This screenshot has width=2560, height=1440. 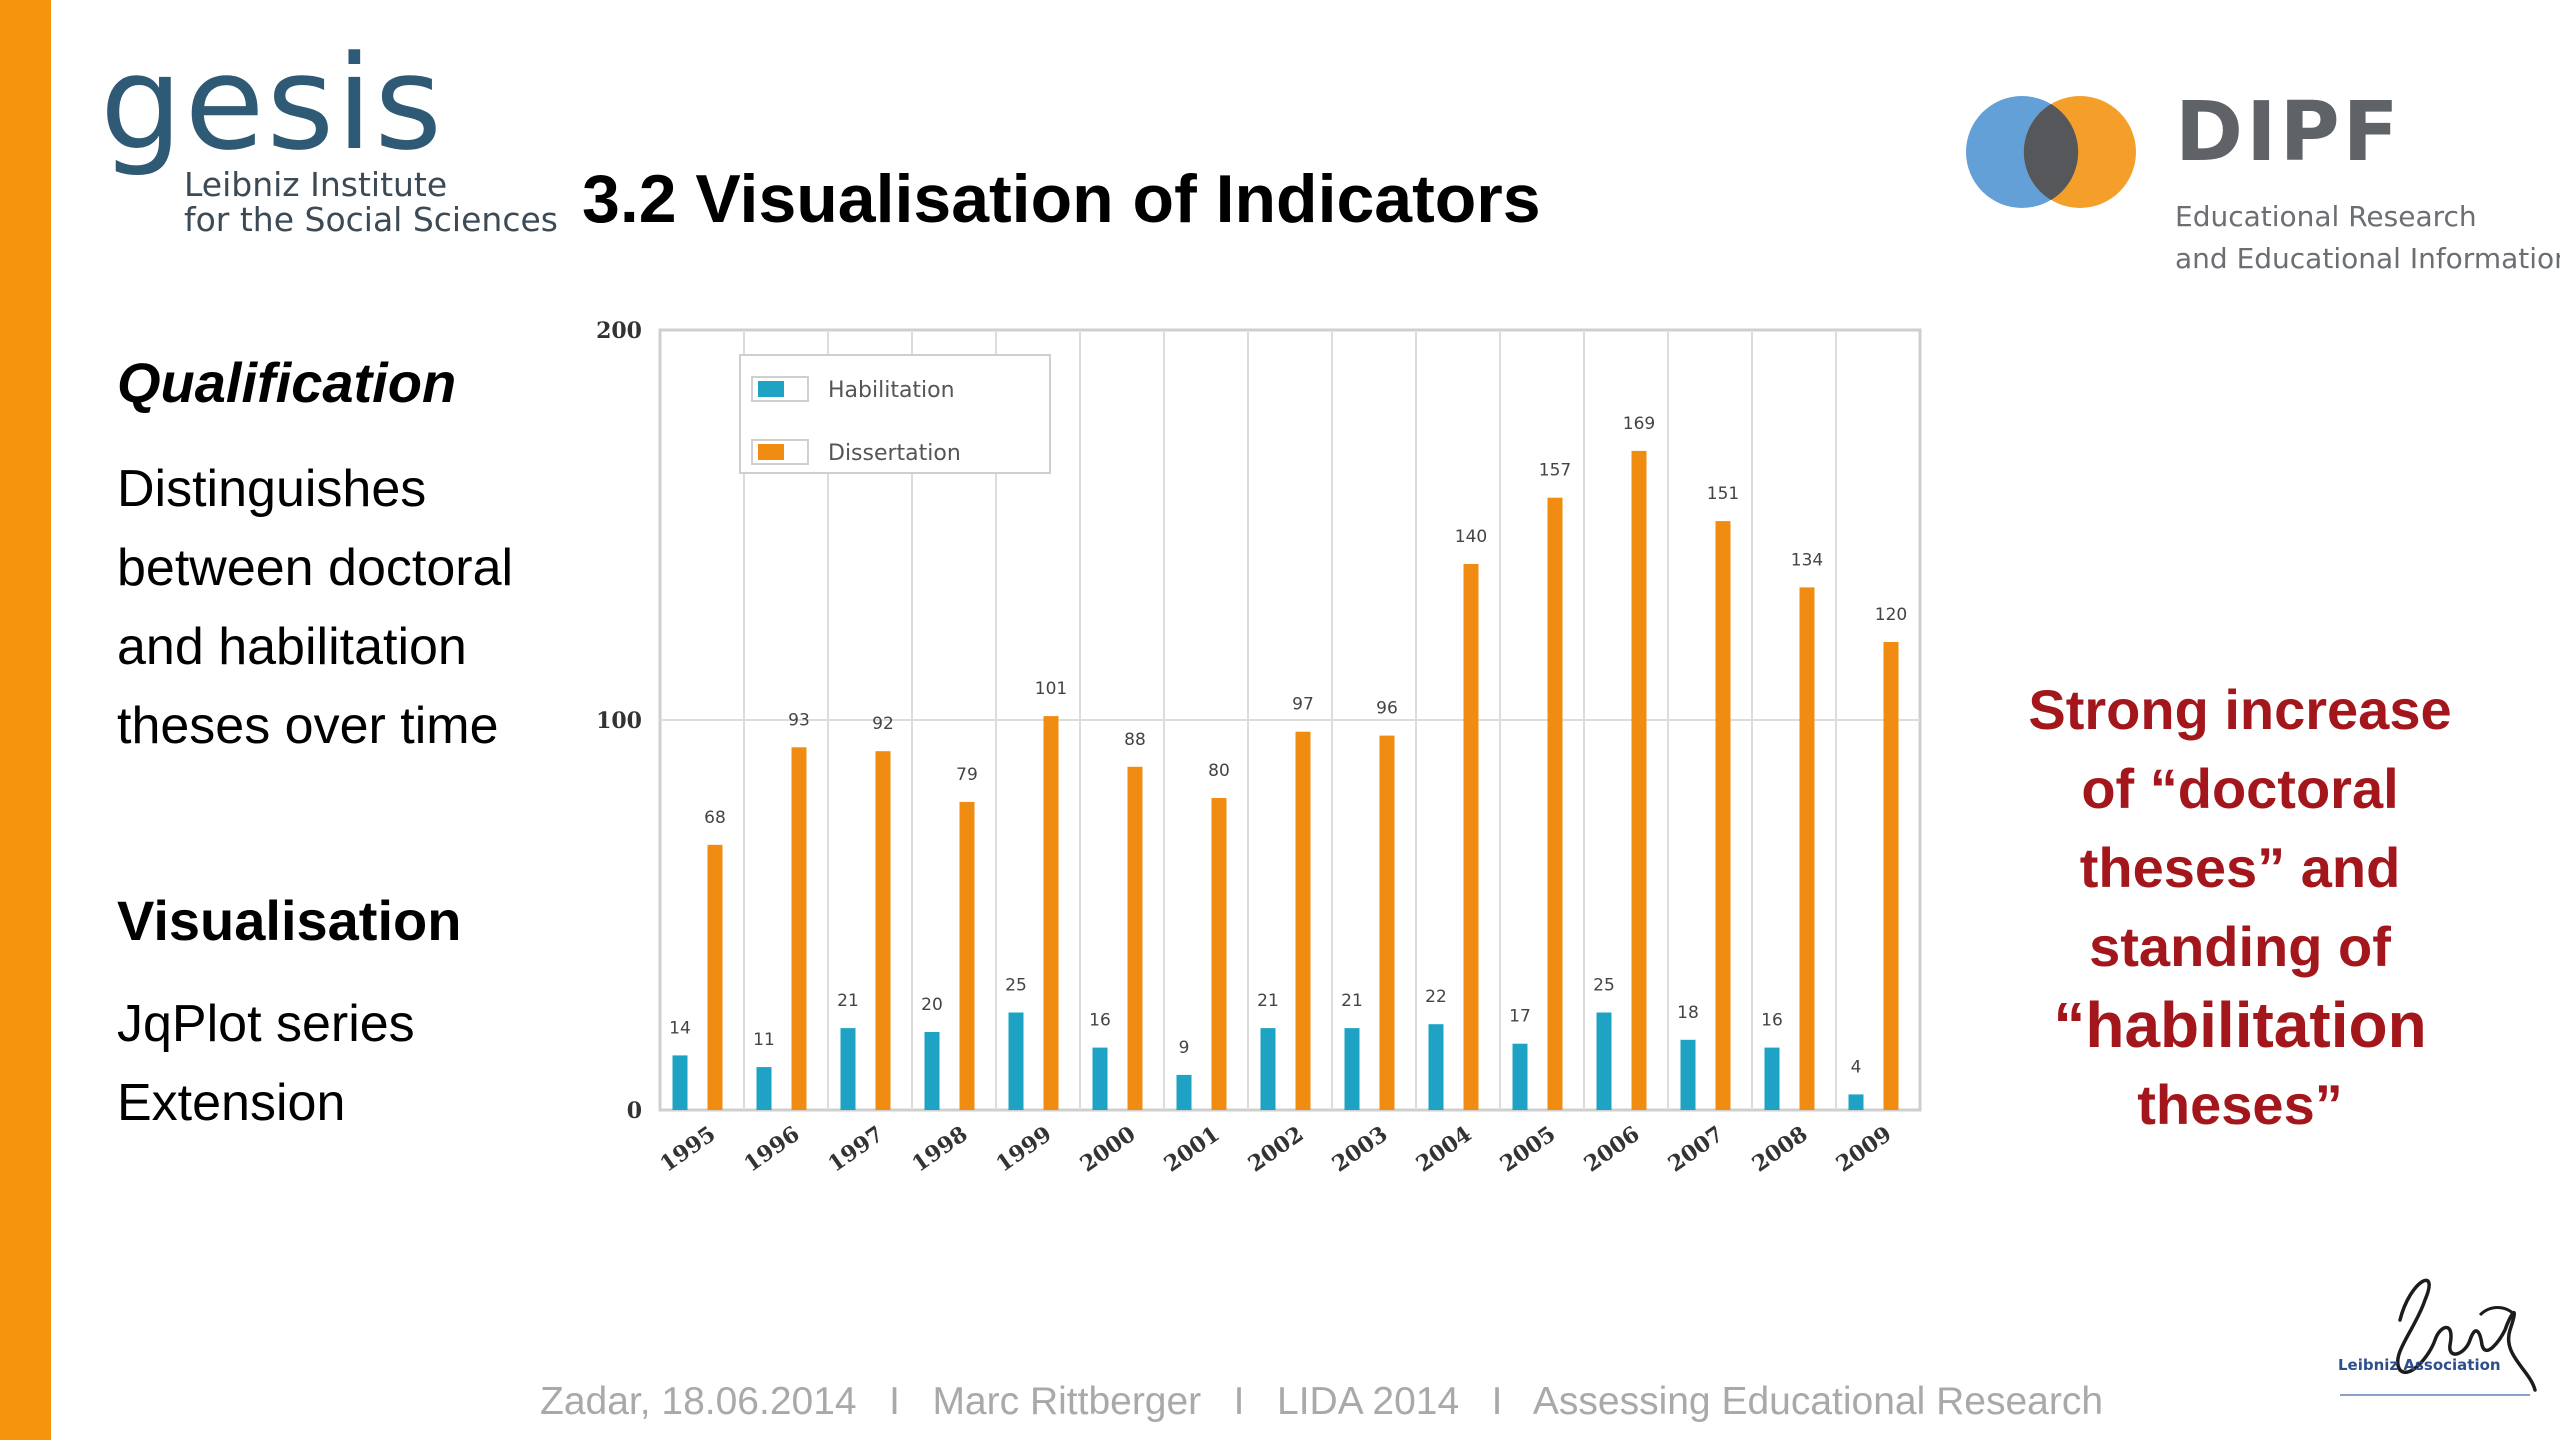 I want to click on annotation-line: standing of, so click(x=2240, y=946).